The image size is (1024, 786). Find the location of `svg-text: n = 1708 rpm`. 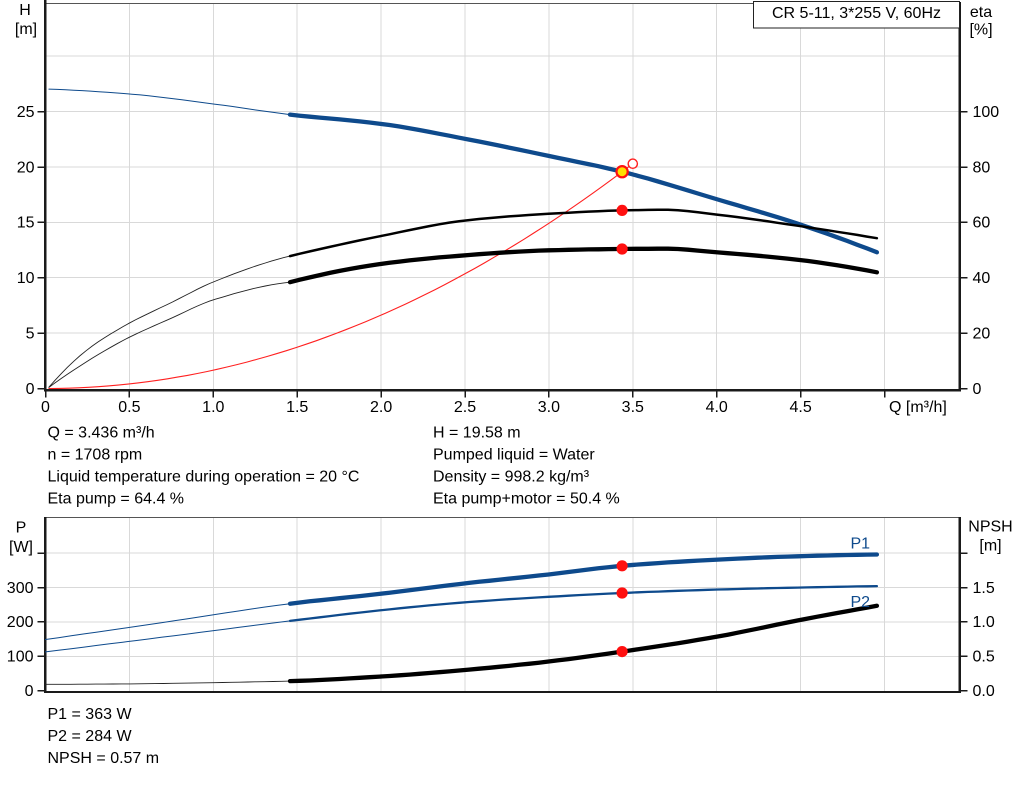

svg-text: n = 1708 rpm is located at coordinates (95, 454).